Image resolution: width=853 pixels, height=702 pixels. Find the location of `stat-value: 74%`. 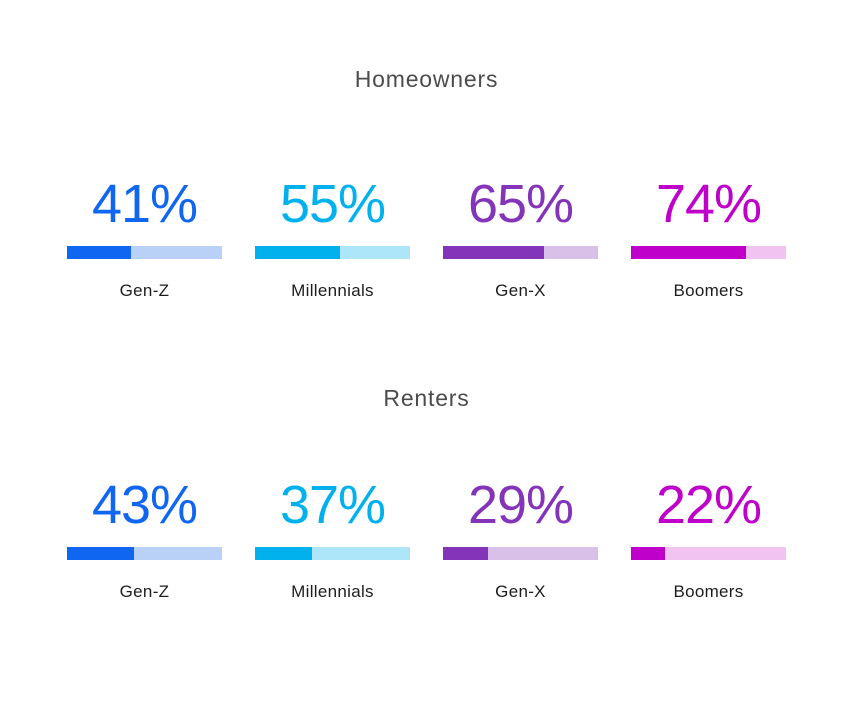

stat-value: 74% is located at coordinates (708, 204).